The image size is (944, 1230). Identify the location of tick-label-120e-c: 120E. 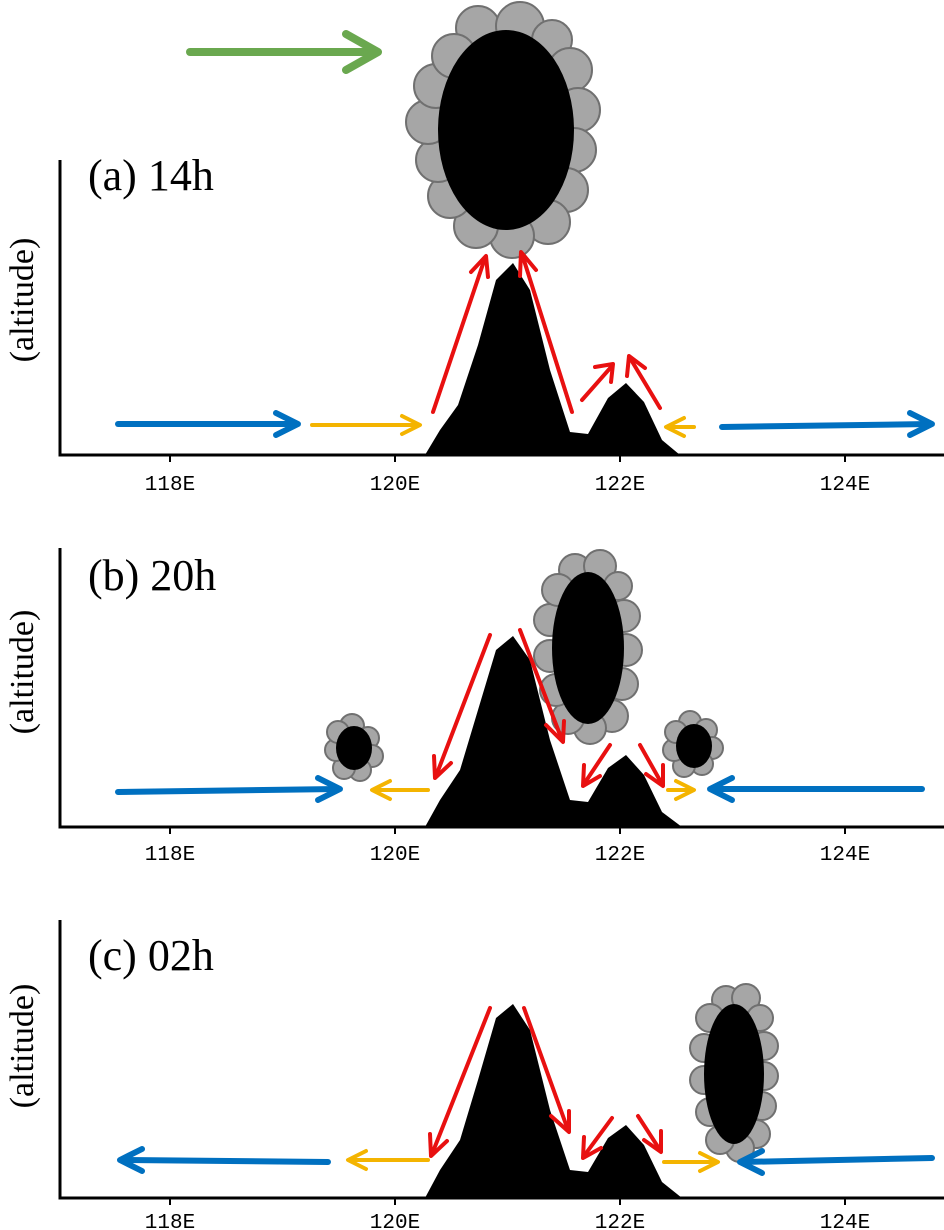
(395, 1221).